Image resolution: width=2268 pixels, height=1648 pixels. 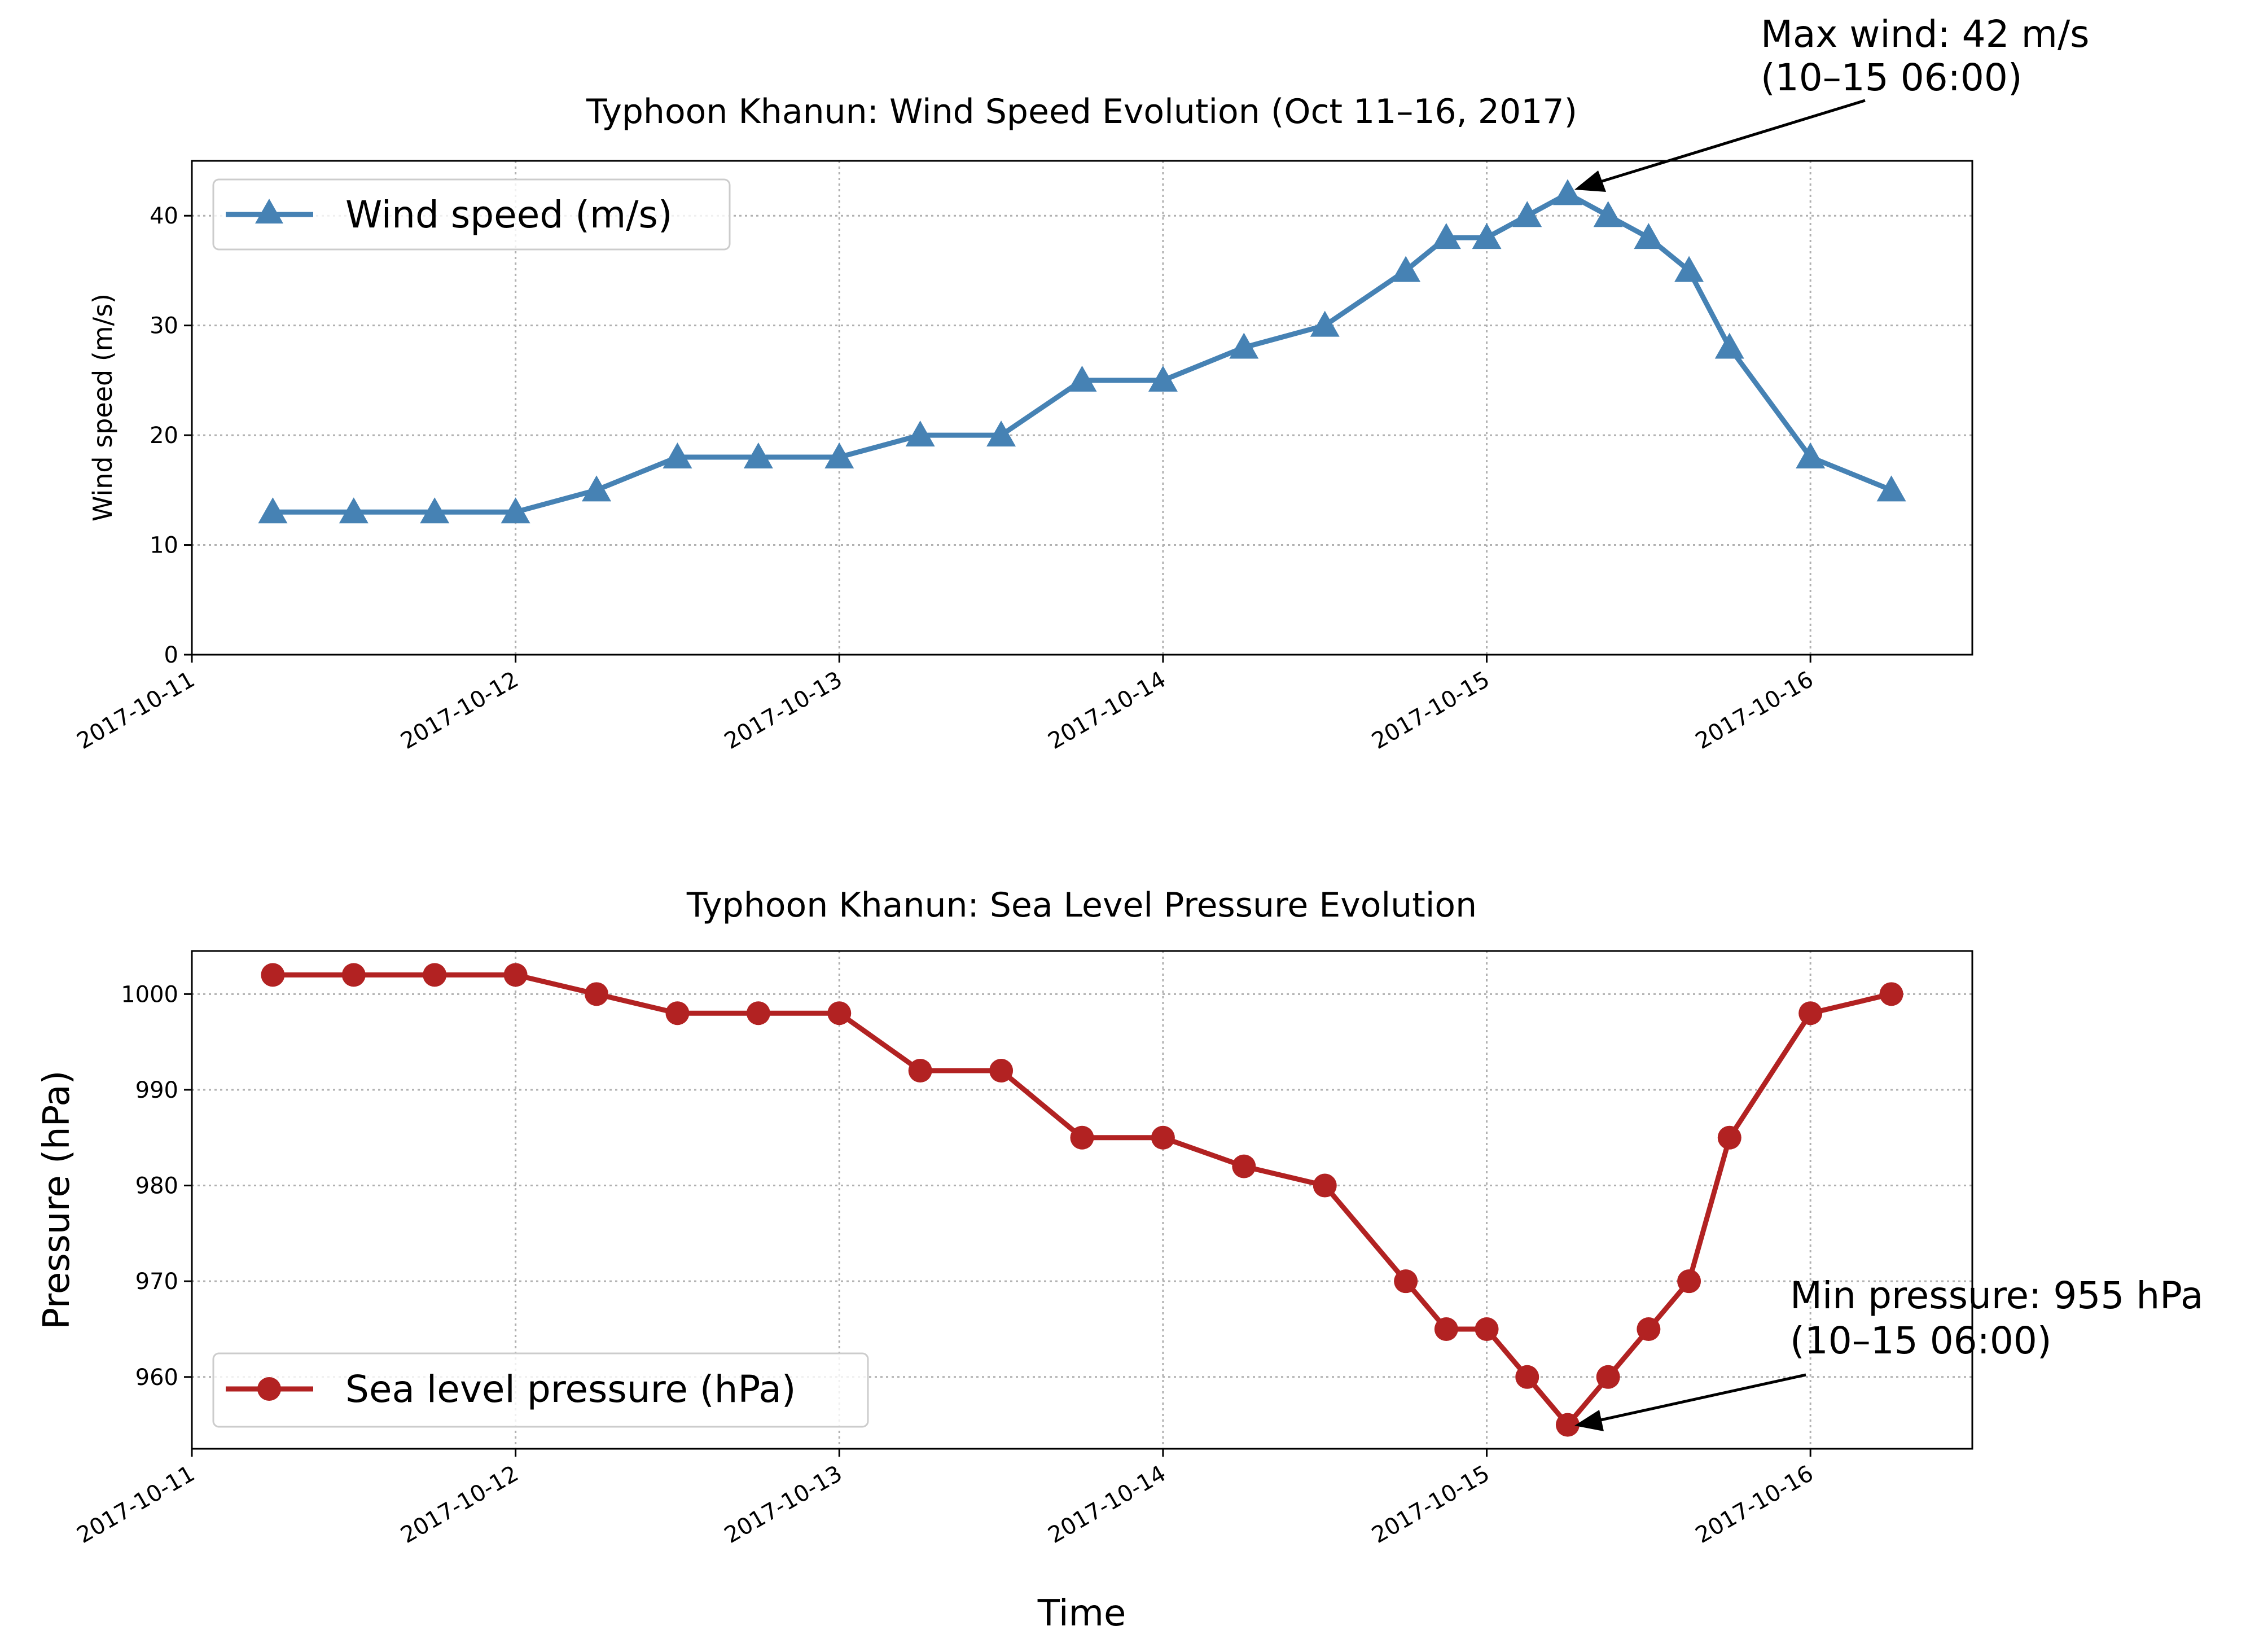 I want to click on wind-legend-box, so click(x=471, y=215).